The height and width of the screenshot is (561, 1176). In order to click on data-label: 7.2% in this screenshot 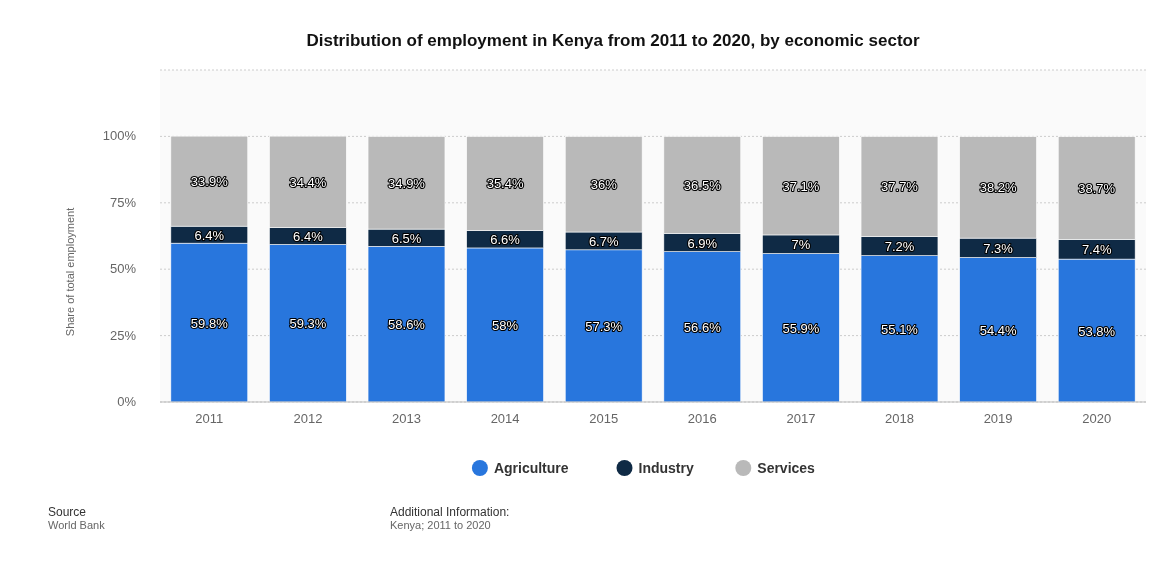, I will do `click(899, 247)`.